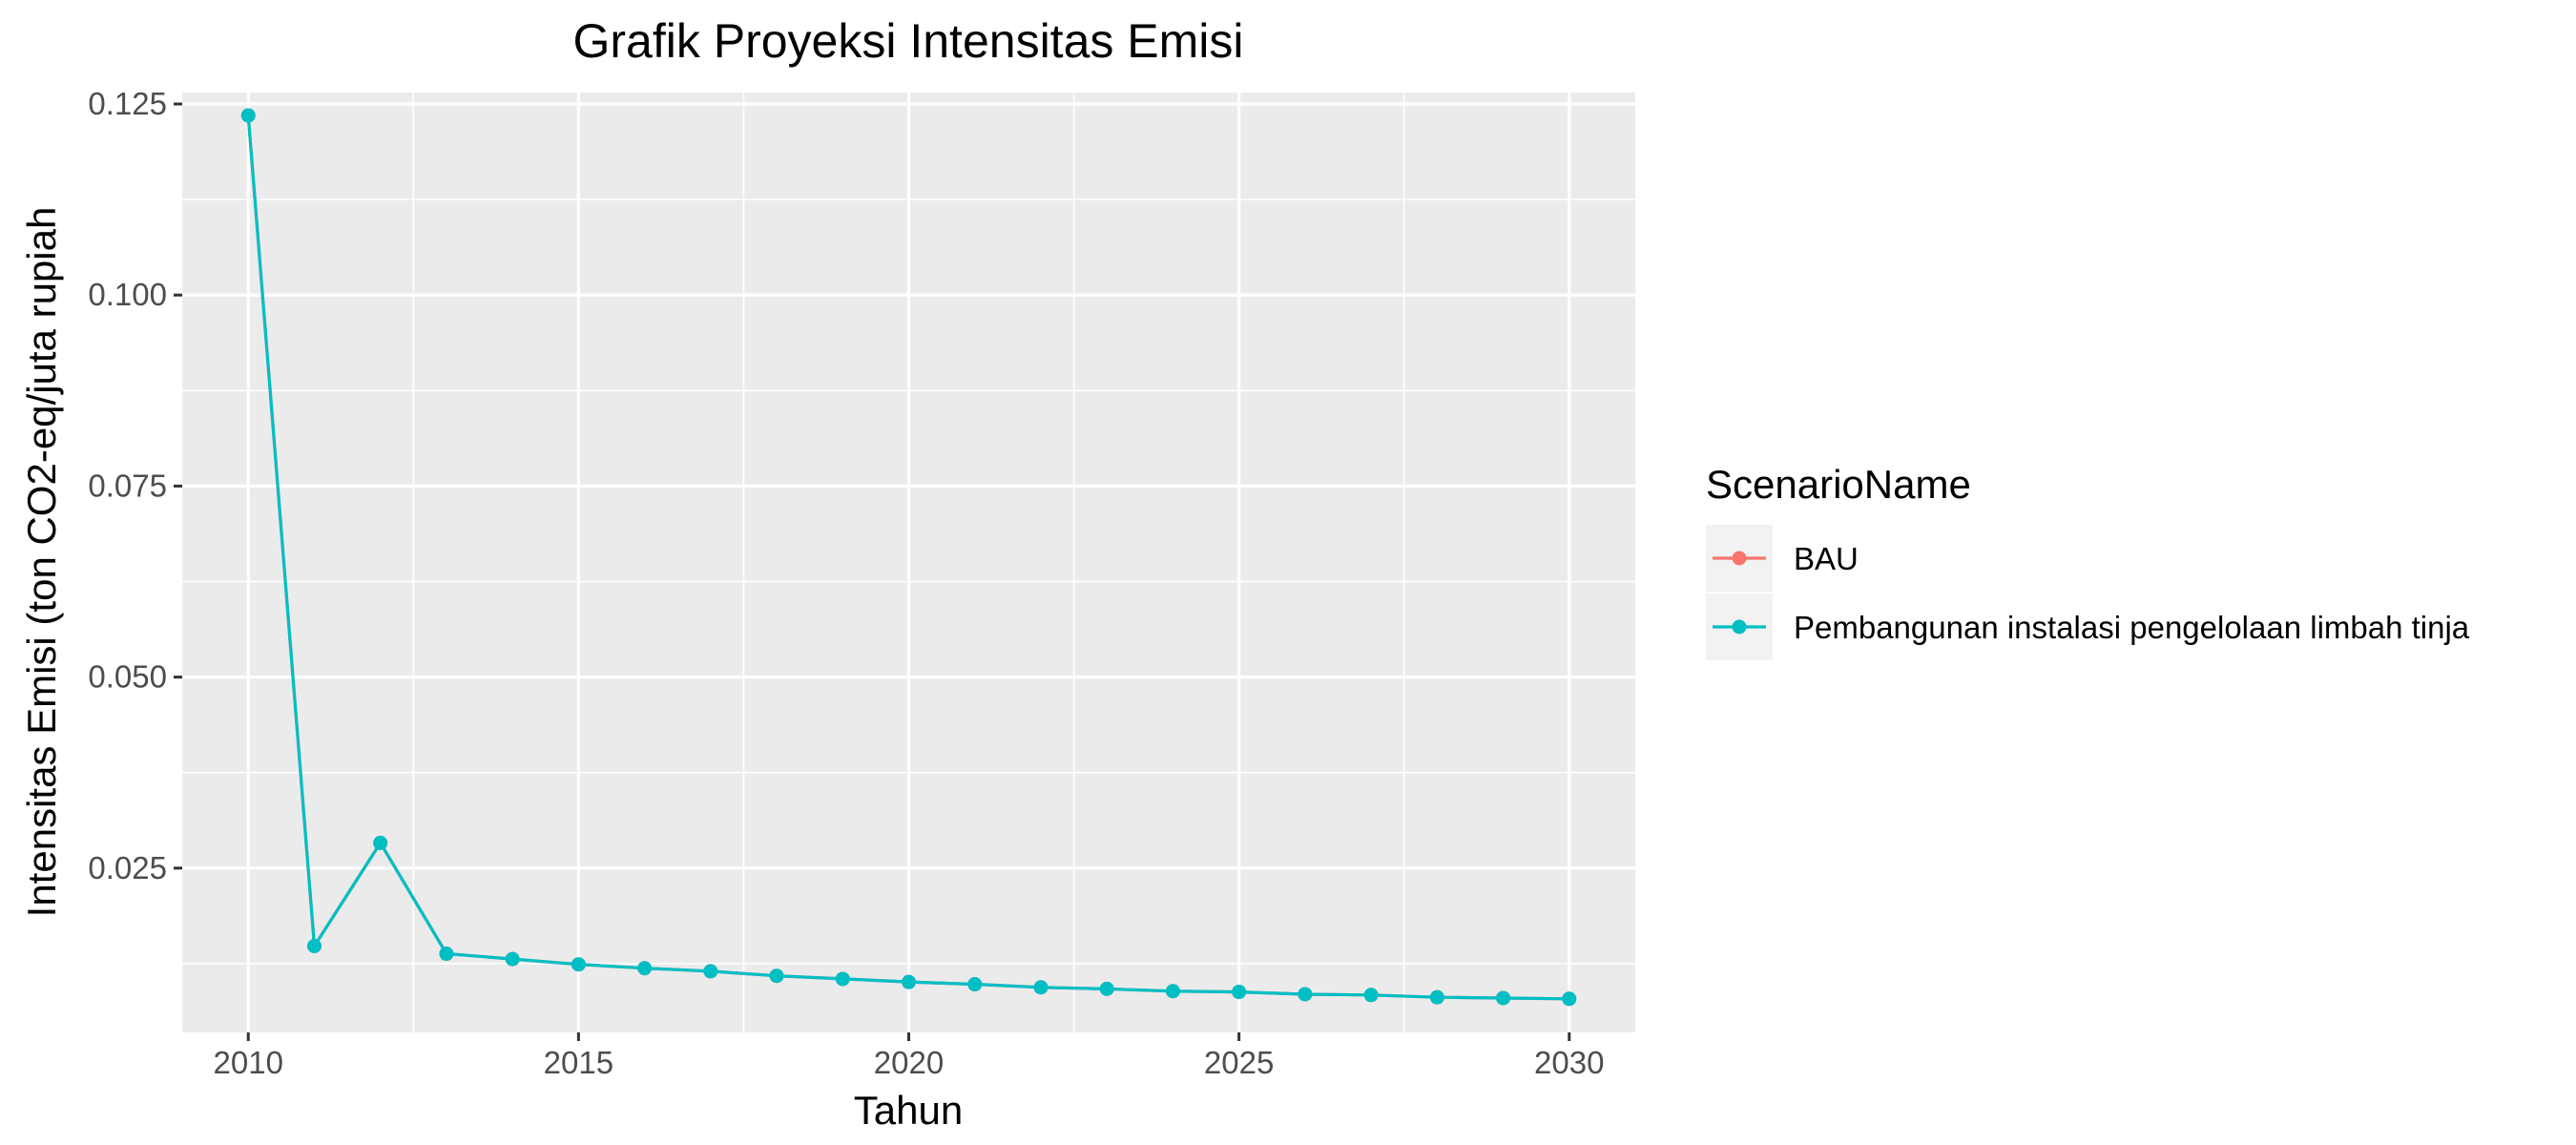 The width and height of the screenshot is (2576, 1145). What do you see at coordinates (578, 1062) in the screenshot?
I see `x-tick-label: 2015` at bounding box center [578, 1062].